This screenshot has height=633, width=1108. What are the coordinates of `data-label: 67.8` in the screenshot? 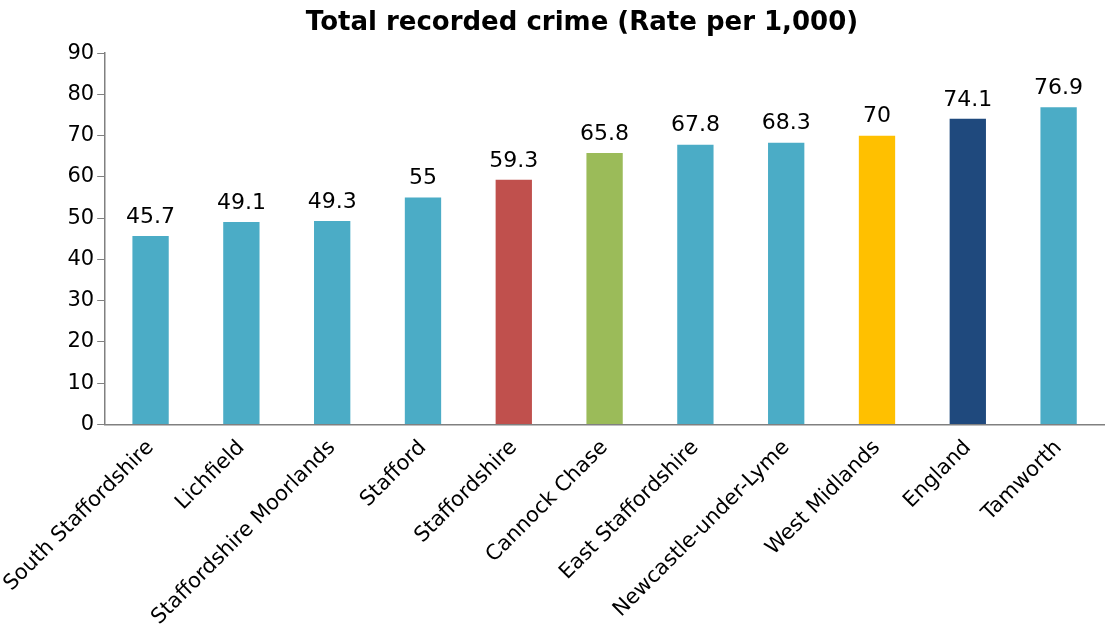 It's located at (695, 124).